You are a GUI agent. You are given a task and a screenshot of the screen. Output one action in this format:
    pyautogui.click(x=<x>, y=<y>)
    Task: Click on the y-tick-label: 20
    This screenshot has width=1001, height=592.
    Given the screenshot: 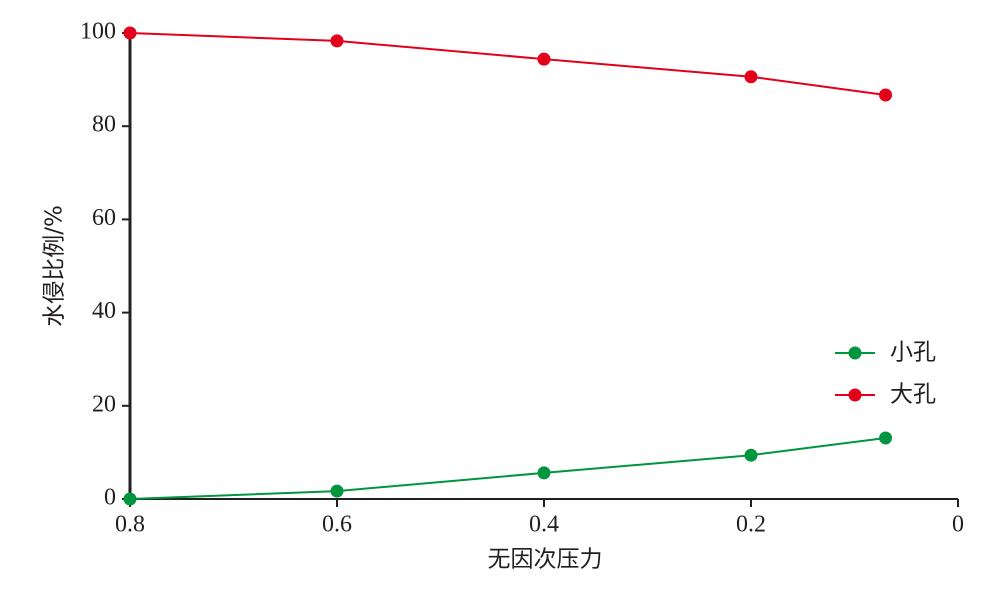 What is the action you would take?
    pyautogui.click(x=104, y=404)
    